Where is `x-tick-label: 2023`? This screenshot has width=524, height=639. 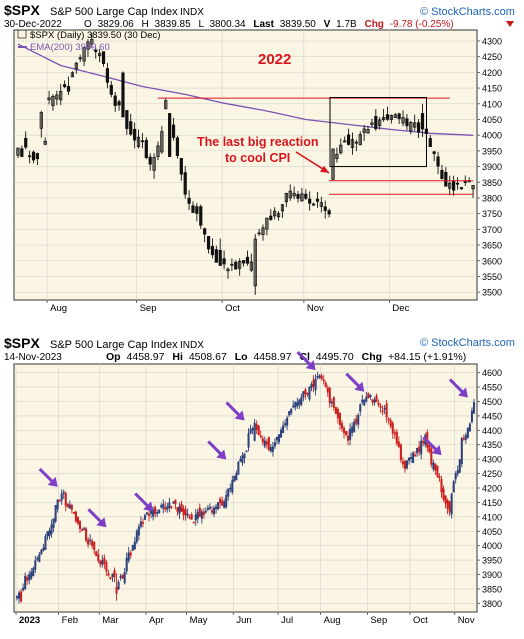
x-tick-label: 2023 is located at coordinates (29, 620).